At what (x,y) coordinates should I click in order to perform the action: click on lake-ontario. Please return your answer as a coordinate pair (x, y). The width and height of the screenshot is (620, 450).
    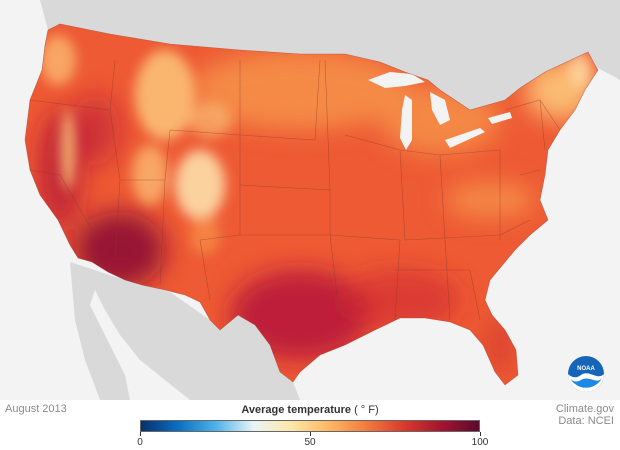
    Looking at the image, I should click on (500, 118).